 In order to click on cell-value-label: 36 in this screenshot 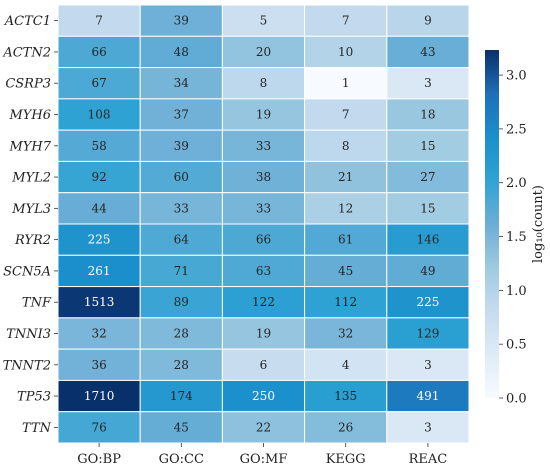, I will do `click(98, 365)`.